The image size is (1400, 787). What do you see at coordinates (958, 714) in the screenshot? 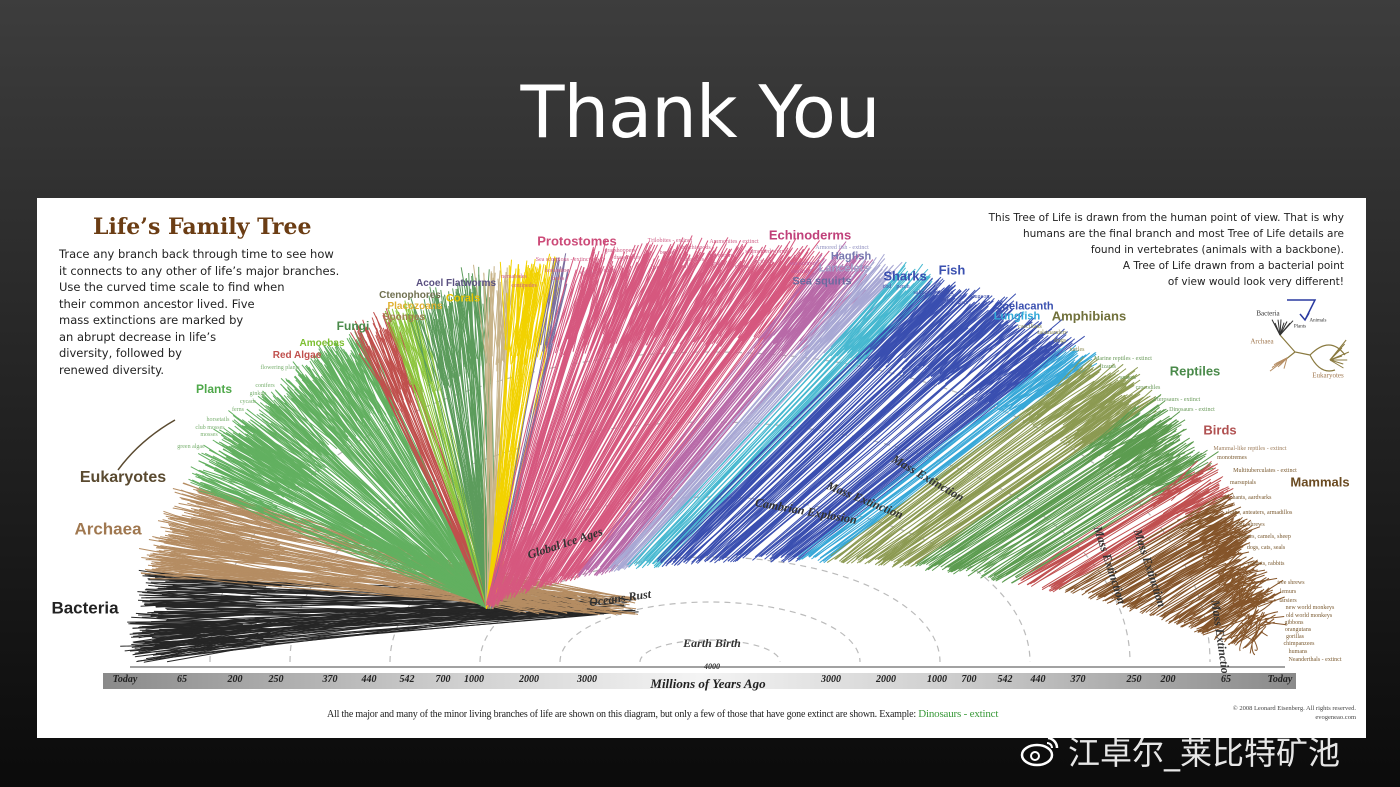
I see `footer-example: Dinosaurs - extinct` at bounding box center [958, 714].